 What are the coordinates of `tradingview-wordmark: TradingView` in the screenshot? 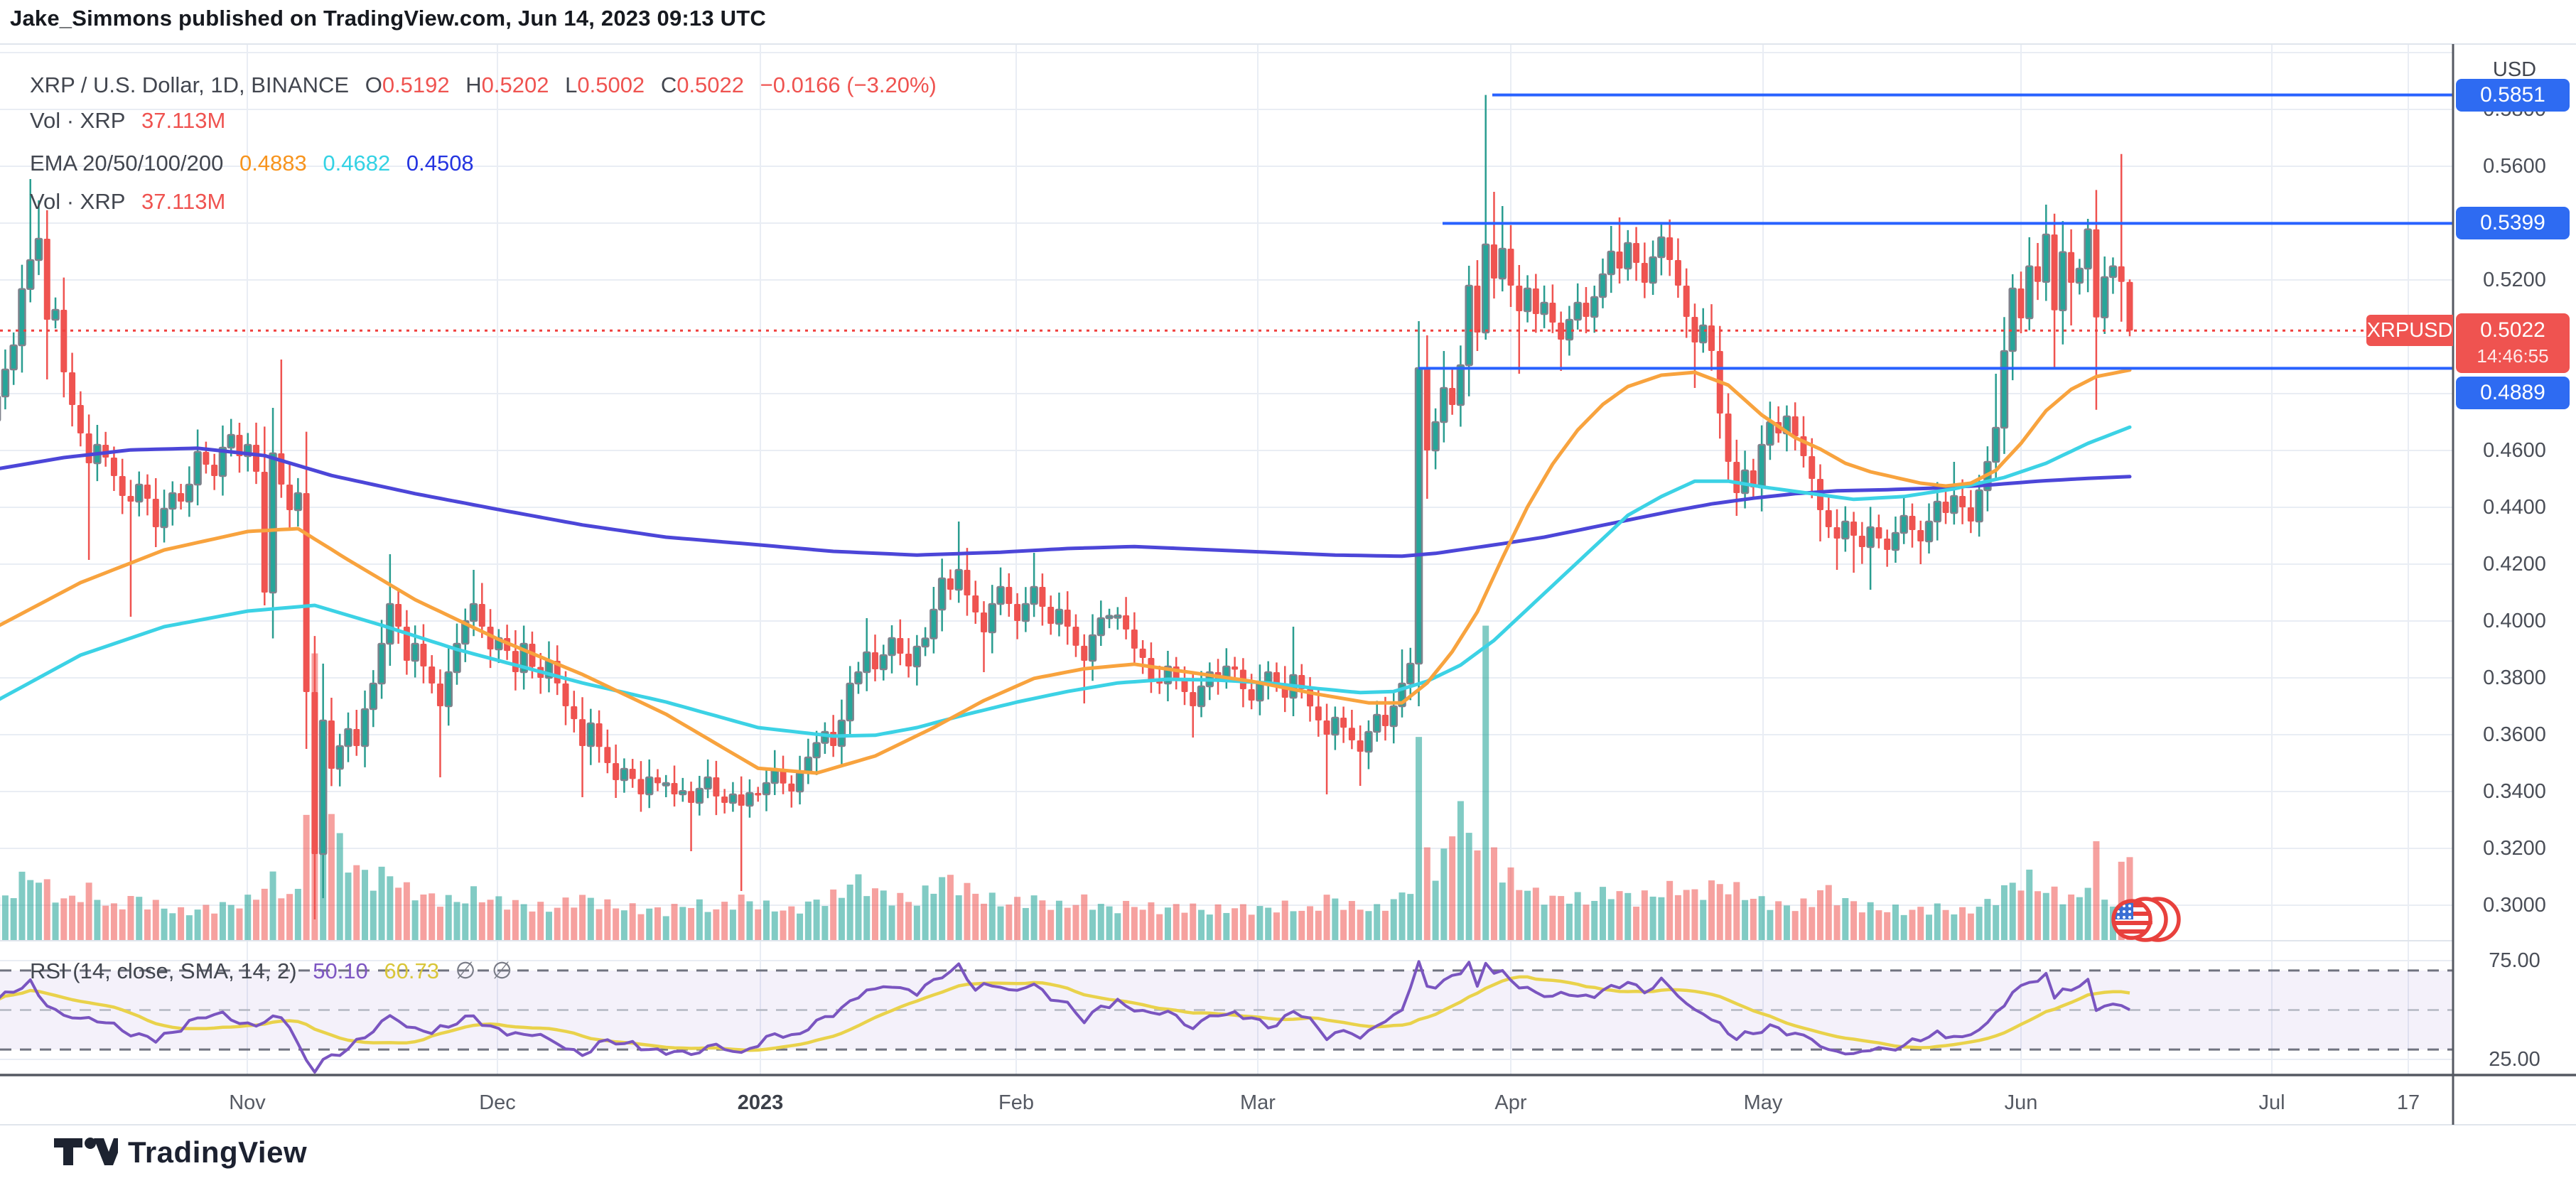 It's located at (218, 1152).